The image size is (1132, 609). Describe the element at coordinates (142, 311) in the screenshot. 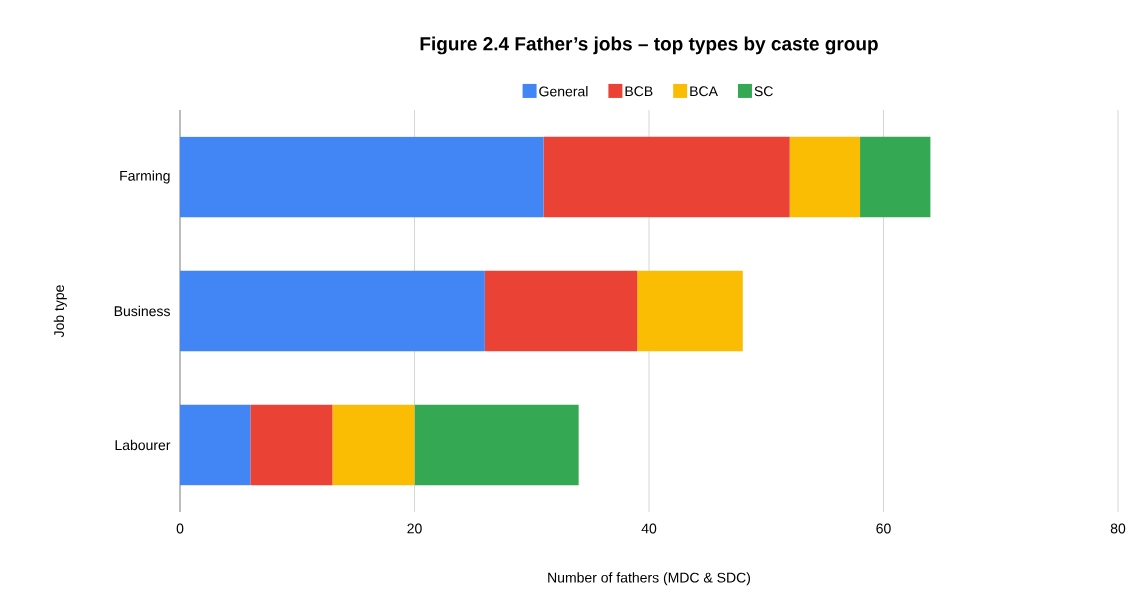

I see `y-tick-label: Business` at that location.